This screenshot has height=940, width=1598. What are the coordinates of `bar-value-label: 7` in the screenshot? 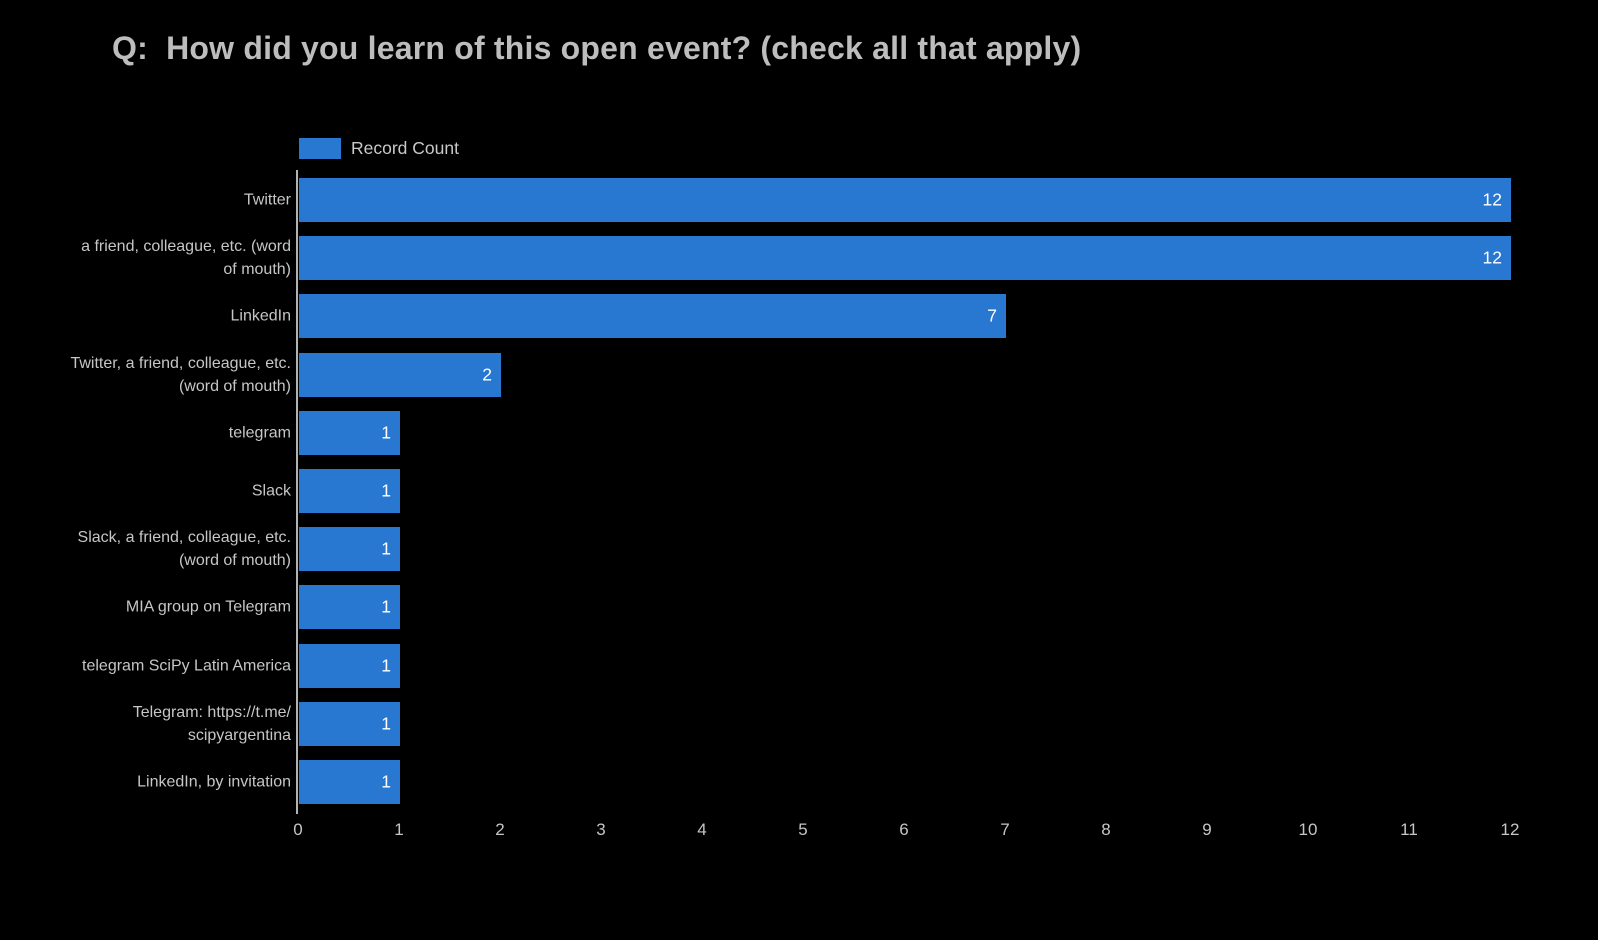 It's located at (992, 315).